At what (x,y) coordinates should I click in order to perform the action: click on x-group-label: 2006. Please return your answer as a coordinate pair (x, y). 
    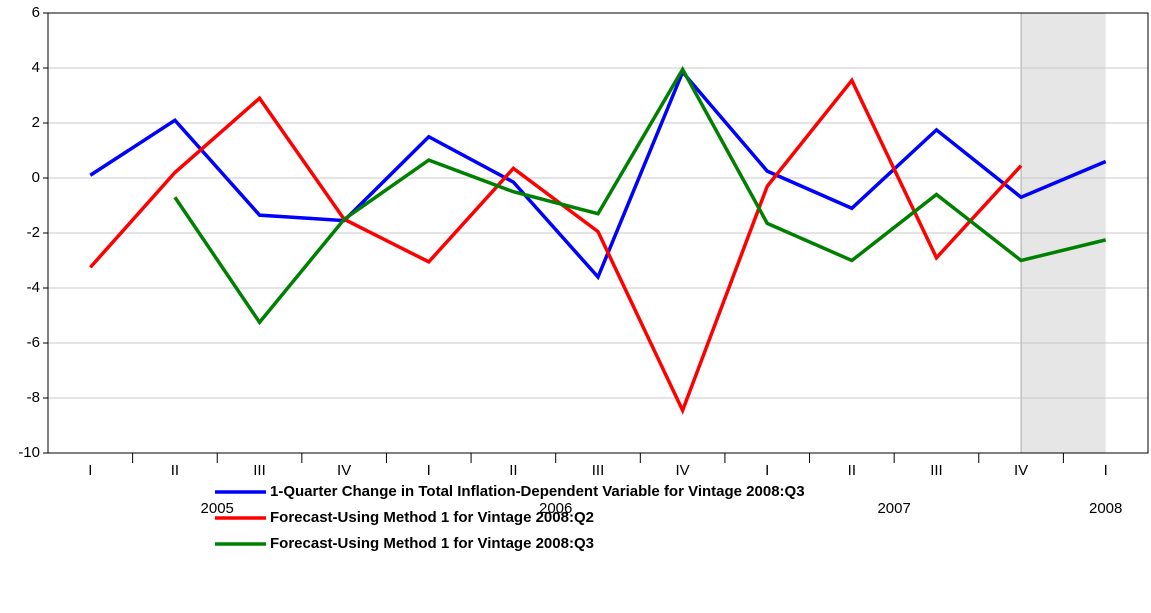
    Looking at the image, I should click on (555, 508).